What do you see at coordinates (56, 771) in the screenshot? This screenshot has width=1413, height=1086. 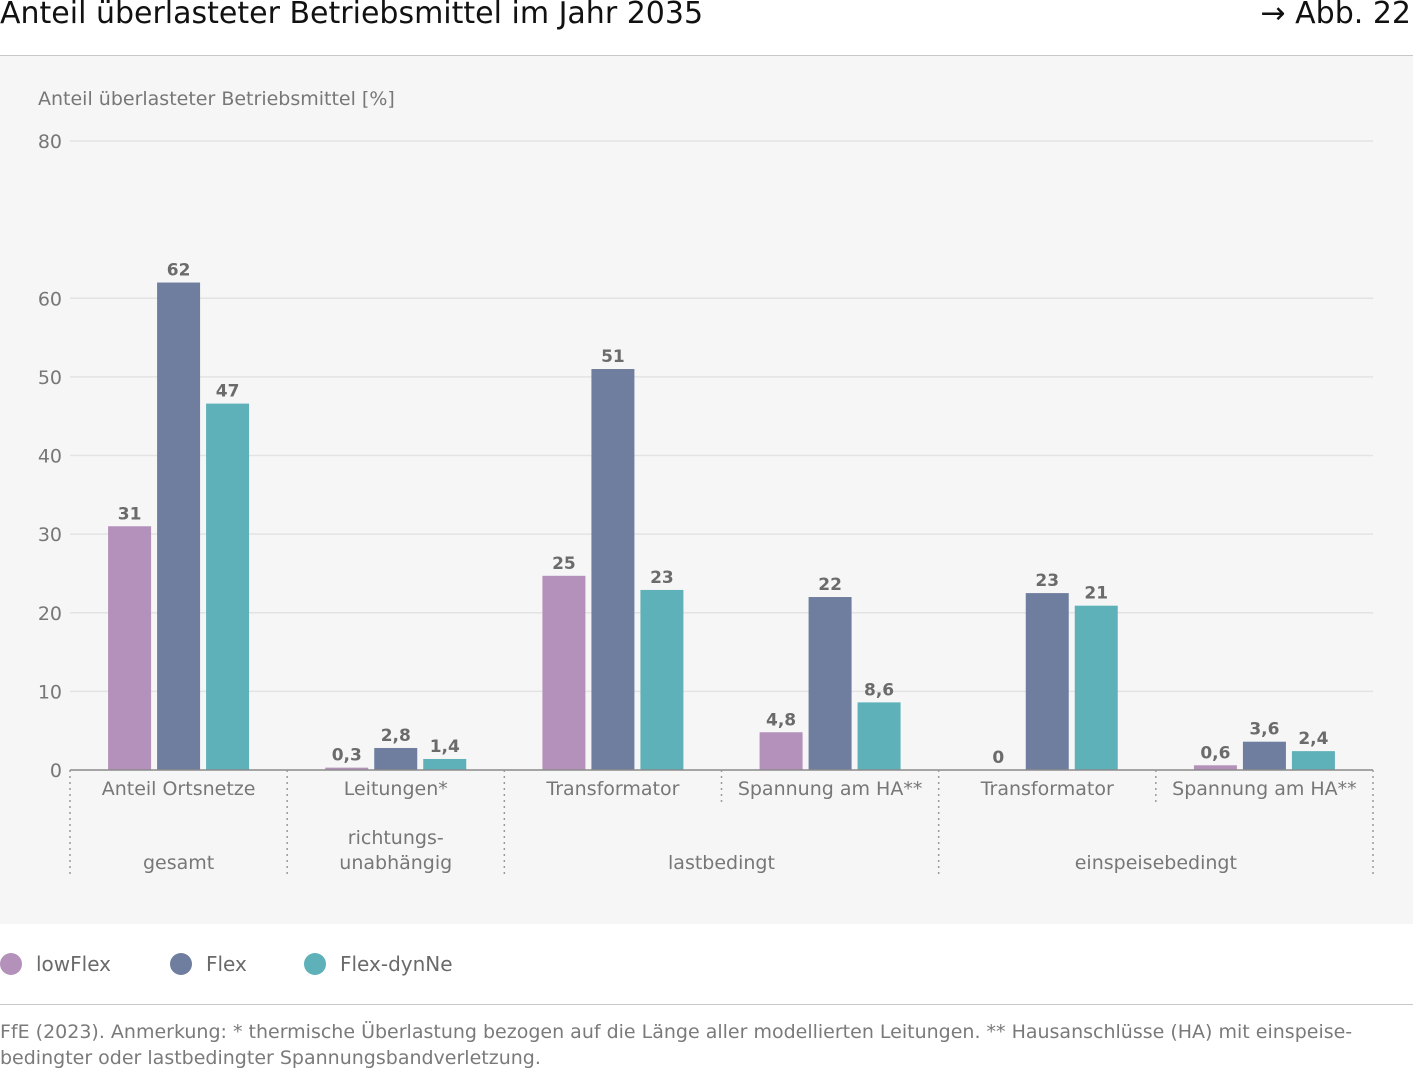 I see `y-tick-label: 0` at bounding box center [56, 771].